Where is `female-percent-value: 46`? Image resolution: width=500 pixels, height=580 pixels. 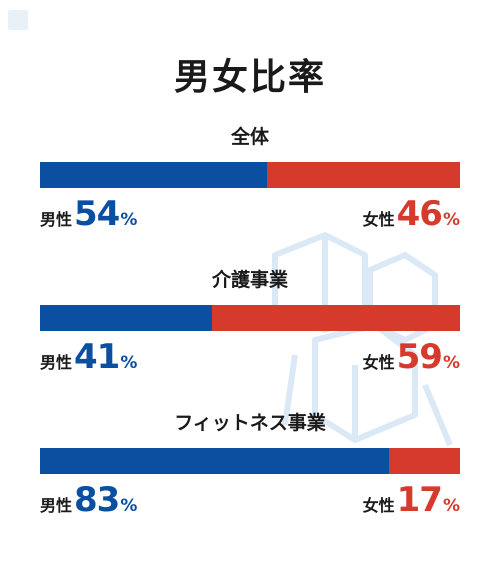 female-percent-value: 46 is located at coordinates (419, 214).